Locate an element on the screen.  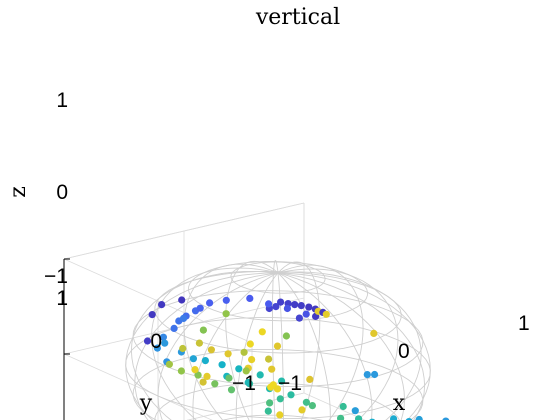
y-axis-label: y is located at coordinates (146, 403).